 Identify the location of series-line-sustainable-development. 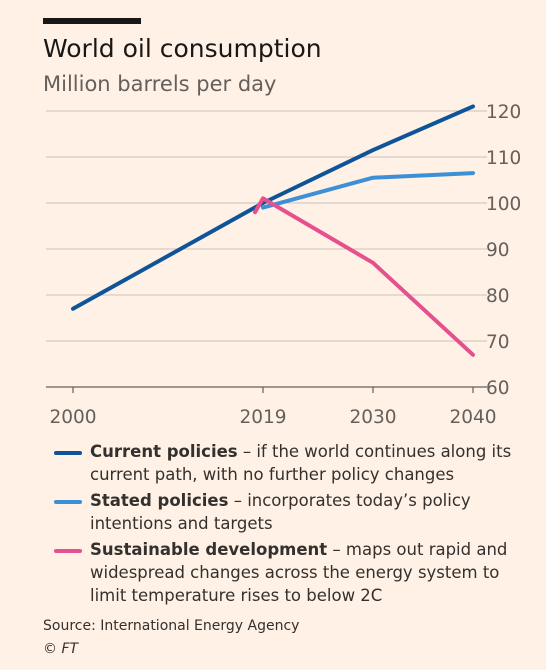
(364, 276).